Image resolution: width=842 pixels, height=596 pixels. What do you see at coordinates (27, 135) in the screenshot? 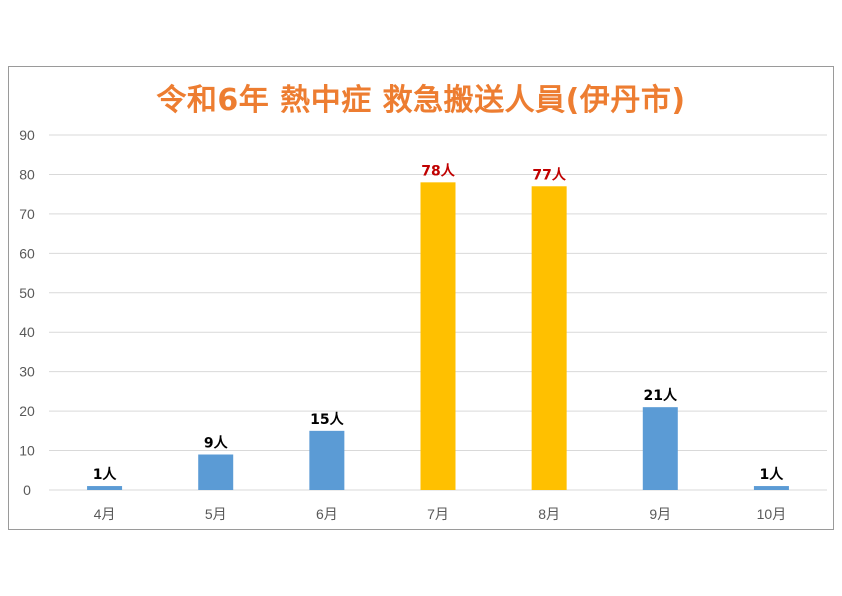
I see `y-tick-label: 90` at bounding box center [27, 135].